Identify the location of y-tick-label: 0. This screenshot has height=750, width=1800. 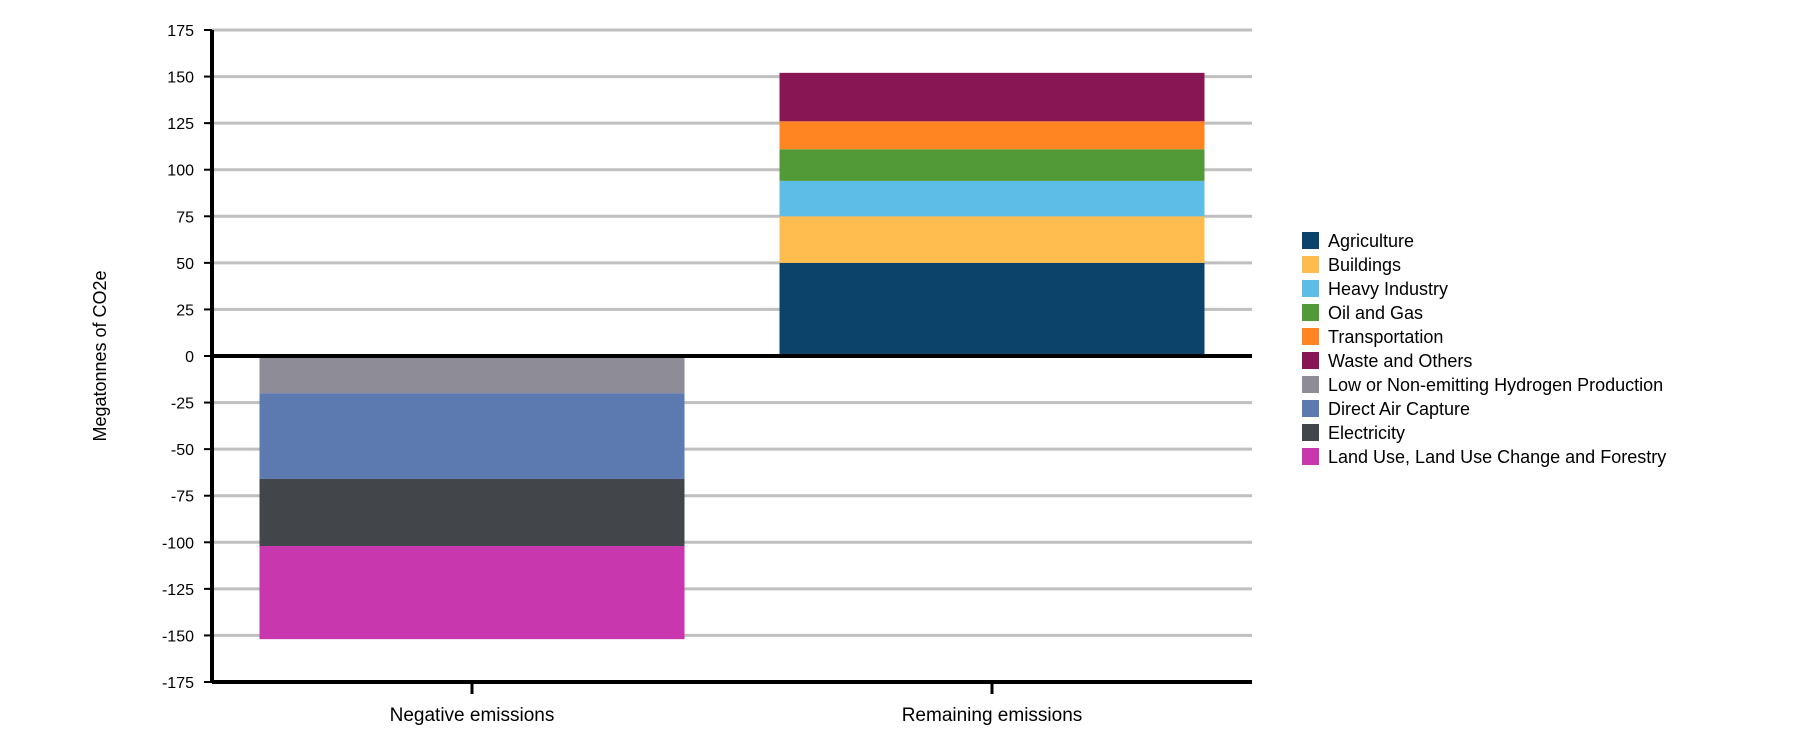
(189, 357).